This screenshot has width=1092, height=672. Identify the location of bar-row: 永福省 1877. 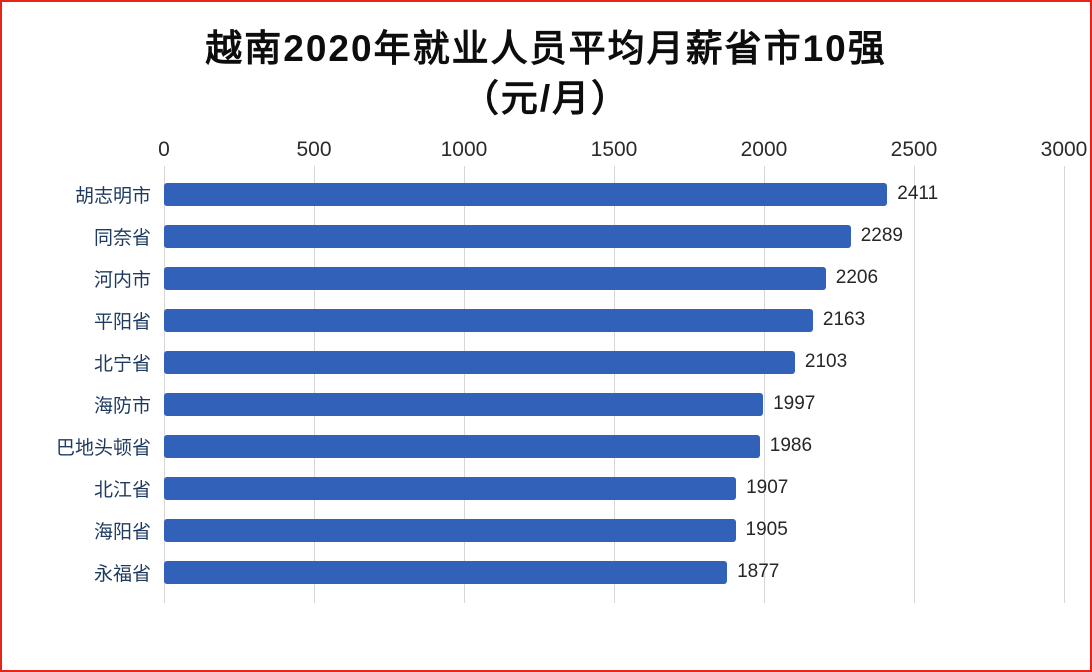
(544, 572).